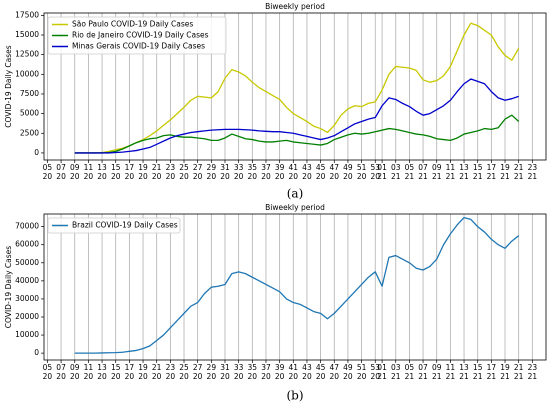  Describe the element at coordinates (27, 54) in the screenshot. I see `y-tick-label: 12500` at that location.